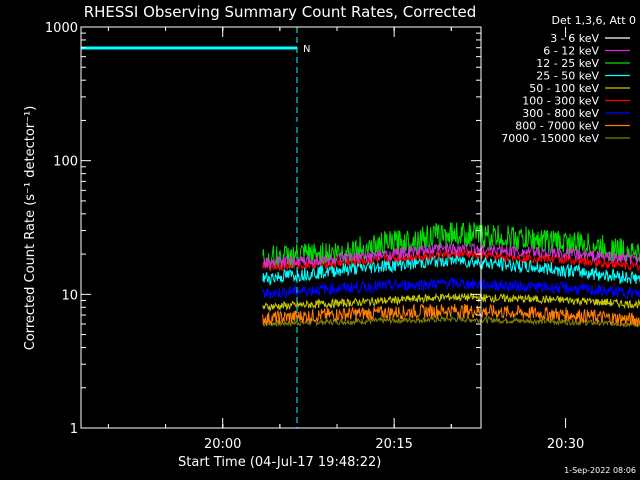 The image size is (640, 480). What do you see at coordinates (560, 113) in the screenshot?
I see `legend-label: 300 - 800 keV` at bounding box center [560, 113].